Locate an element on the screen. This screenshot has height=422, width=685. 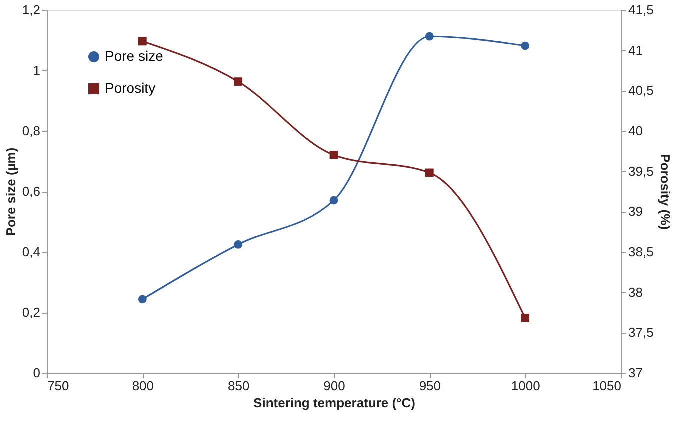
x-tick-label: 950 is located at coordinates (430, 386).